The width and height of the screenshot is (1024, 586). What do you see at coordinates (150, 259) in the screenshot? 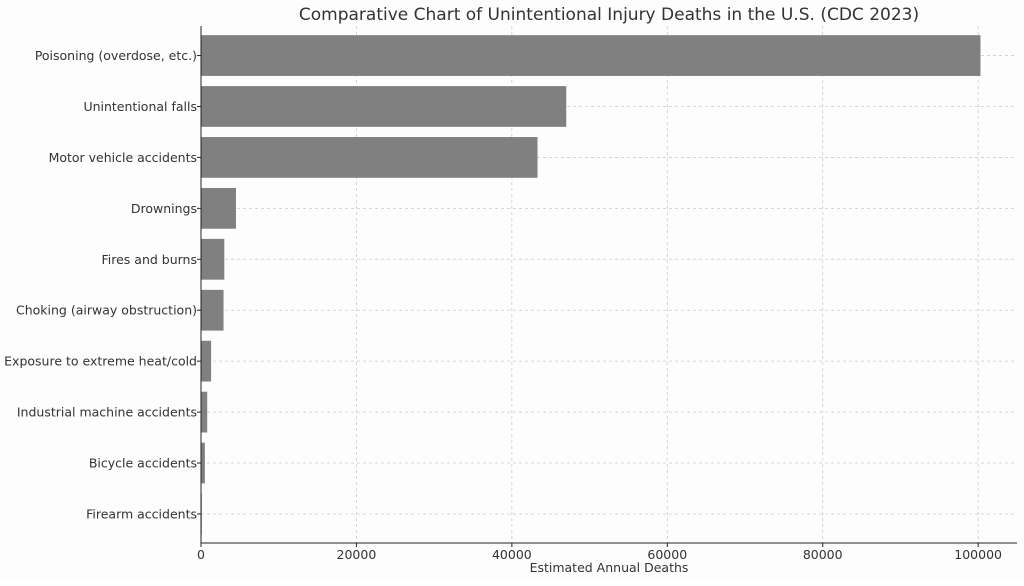
I see `y-tick-label: Fires and burns` at bounding box center [150, 259].